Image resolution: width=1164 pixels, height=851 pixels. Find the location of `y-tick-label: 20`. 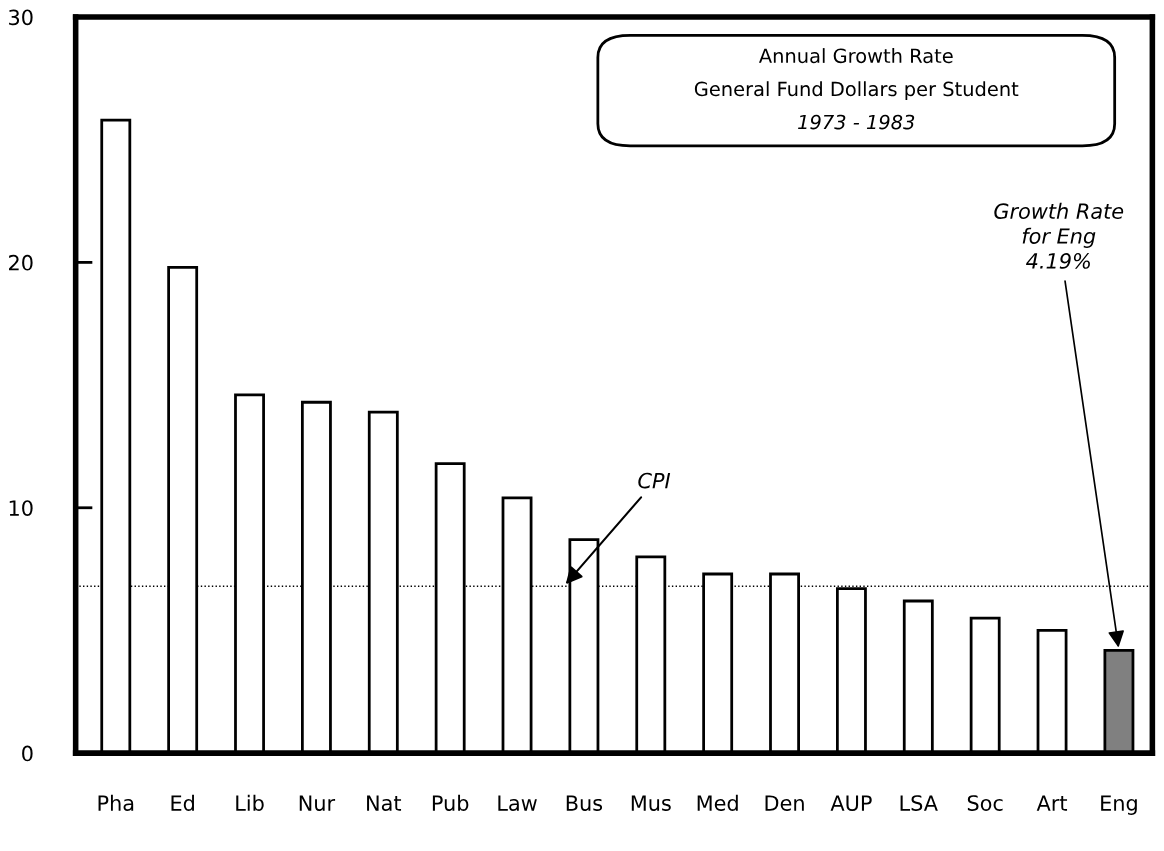

y-tick-label: 20 is located at coordinates (21, 262).